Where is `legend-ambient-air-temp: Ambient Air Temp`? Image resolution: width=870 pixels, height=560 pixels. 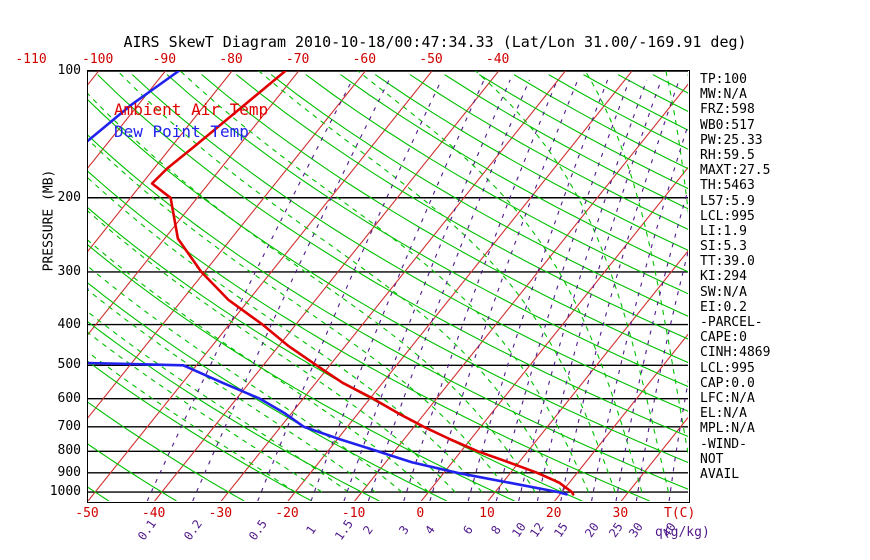
legend-ambient-air-temp: Ambient Air Temp is located at coordinates (191, 109).